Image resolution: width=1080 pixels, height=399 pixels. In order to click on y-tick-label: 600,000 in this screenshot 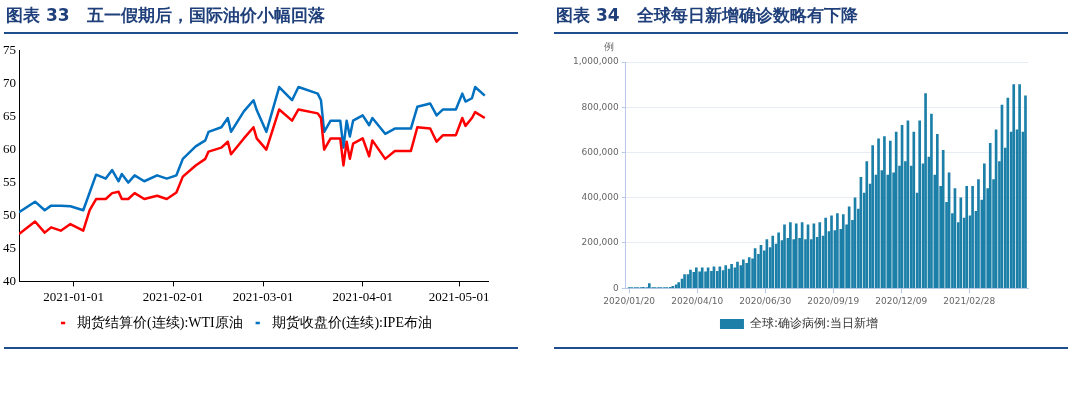, I will do `click(600, 151)`.